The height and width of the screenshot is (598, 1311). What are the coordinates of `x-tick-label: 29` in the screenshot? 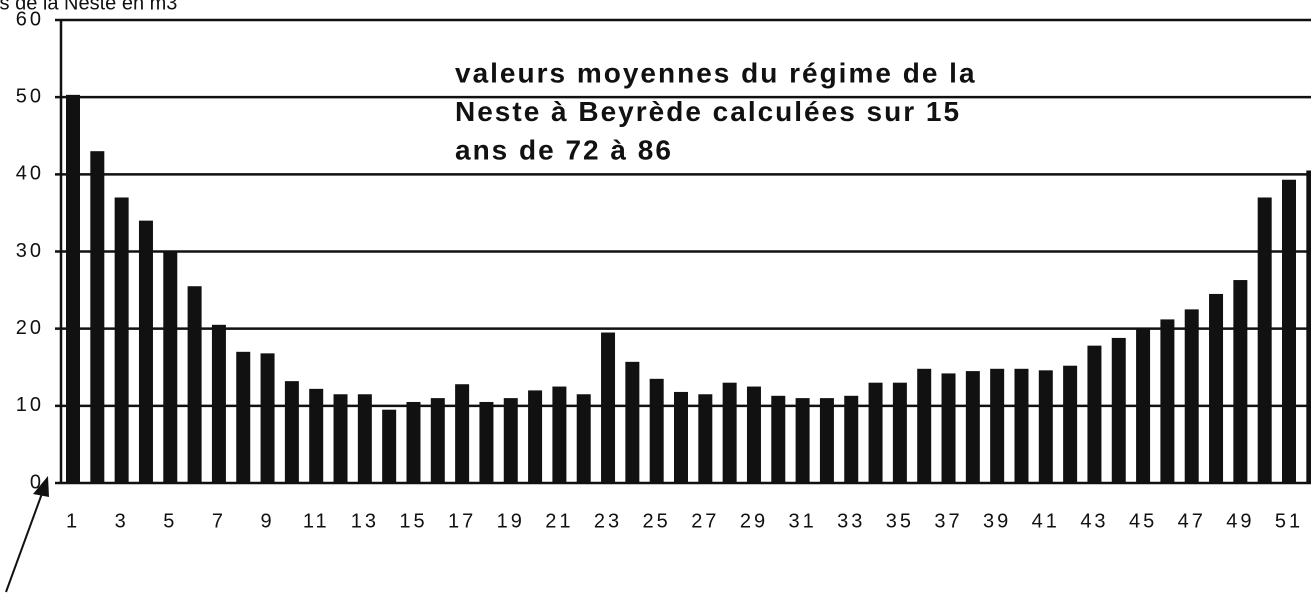 It's located at (754, 521).